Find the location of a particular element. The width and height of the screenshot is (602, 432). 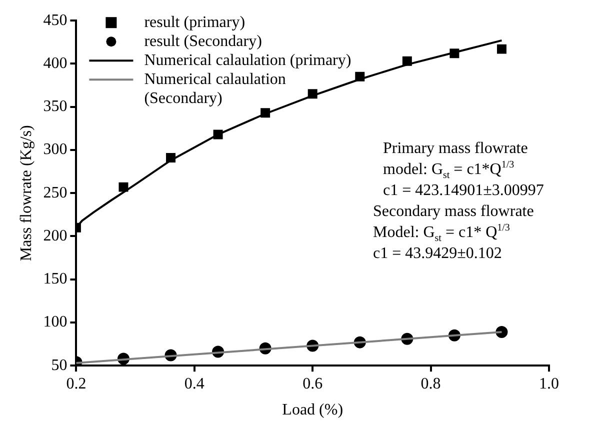

legend-label: Numerical calaulation (primary) is located at coordinates (248, 60).